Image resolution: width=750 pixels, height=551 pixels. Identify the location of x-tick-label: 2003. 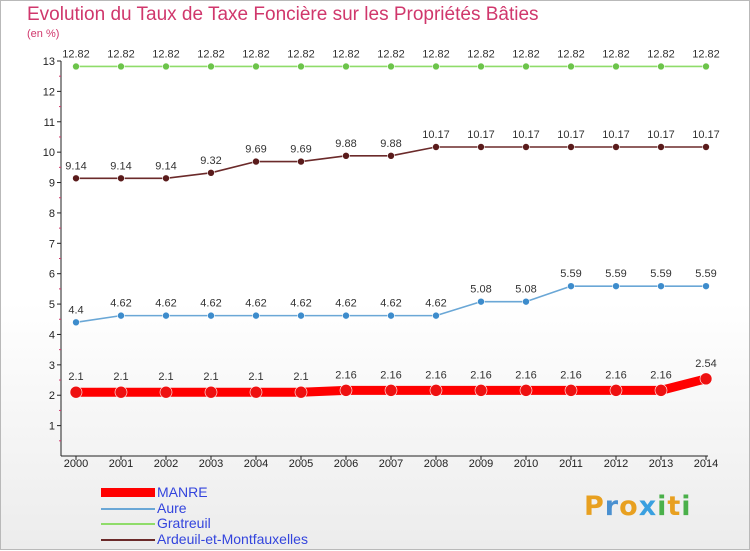
(211, 464).